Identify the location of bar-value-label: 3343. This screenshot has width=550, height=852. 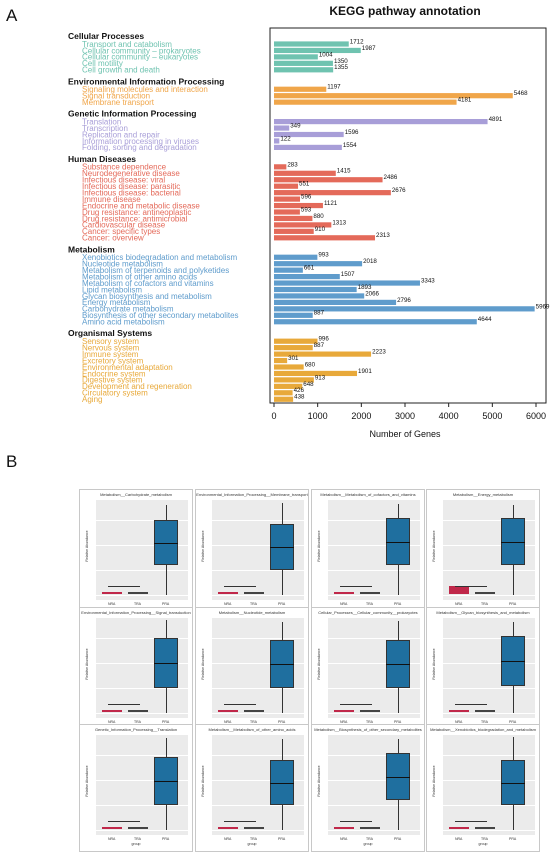
(428, 280).